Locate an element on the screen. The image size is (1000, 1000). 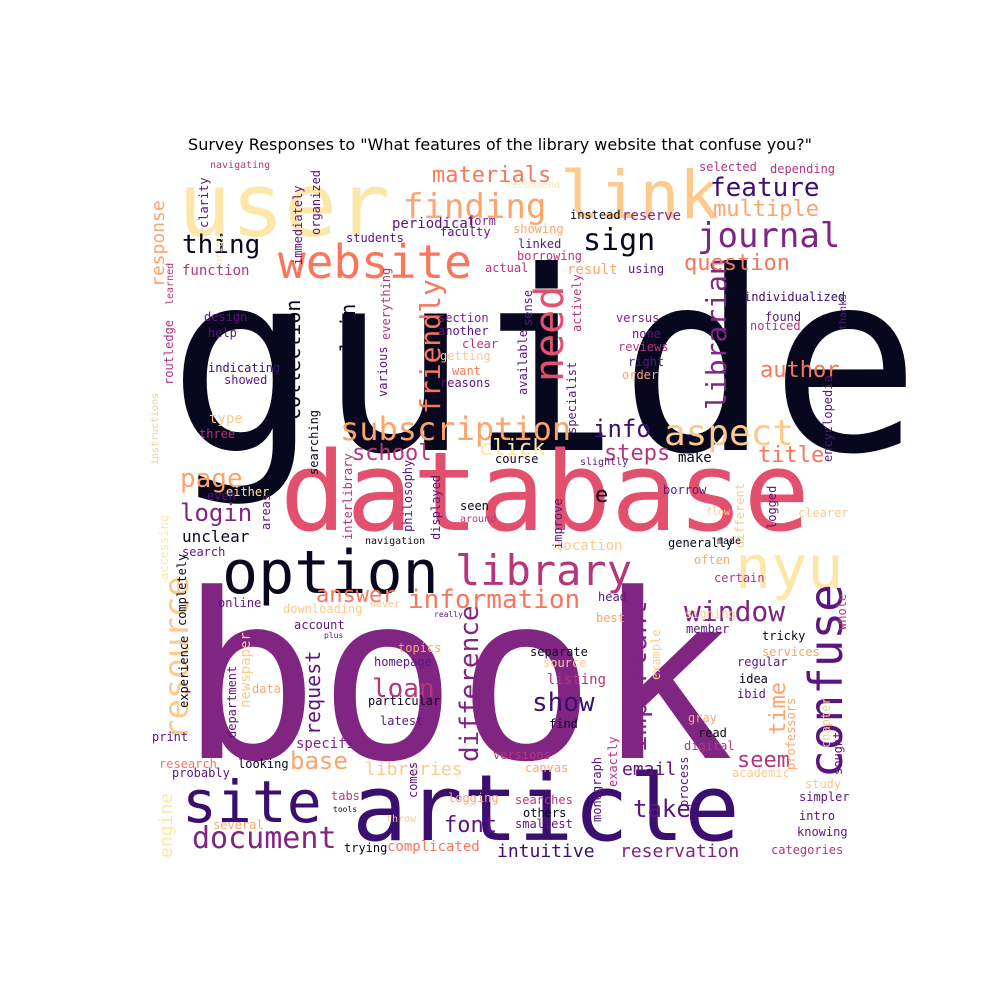
word-best: best is located at coordinates (610, 618).